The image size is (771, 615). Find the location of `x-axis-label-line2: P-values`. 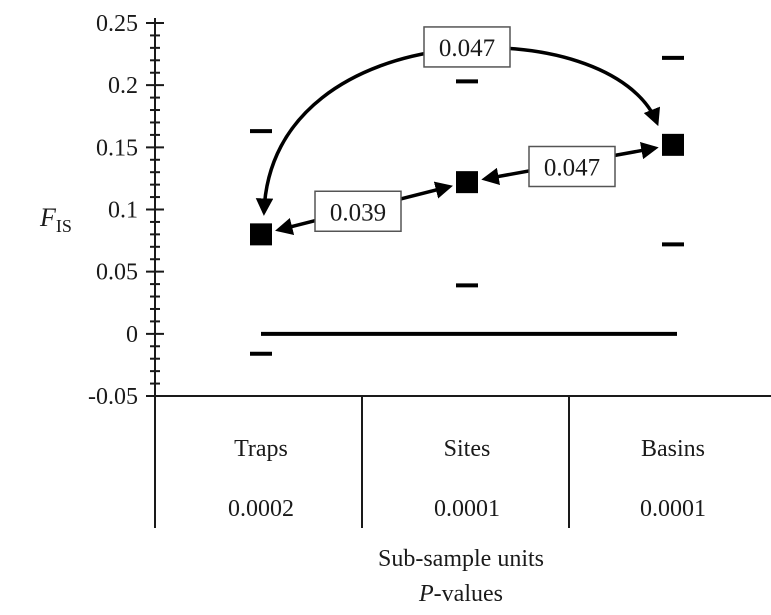

x-axis-label-line2: P-values is located at coordinates (460, 594).